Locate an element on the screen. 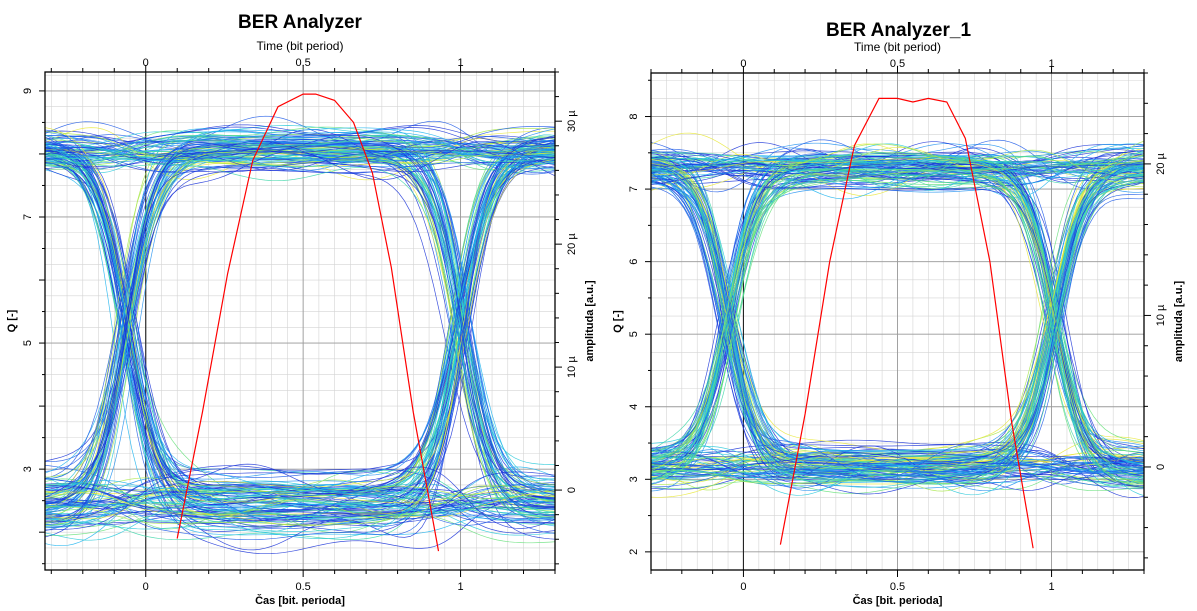 This screenshot has width=1197, height=611. y-axis-label: Q [-] is located at coordinates (12, 320).